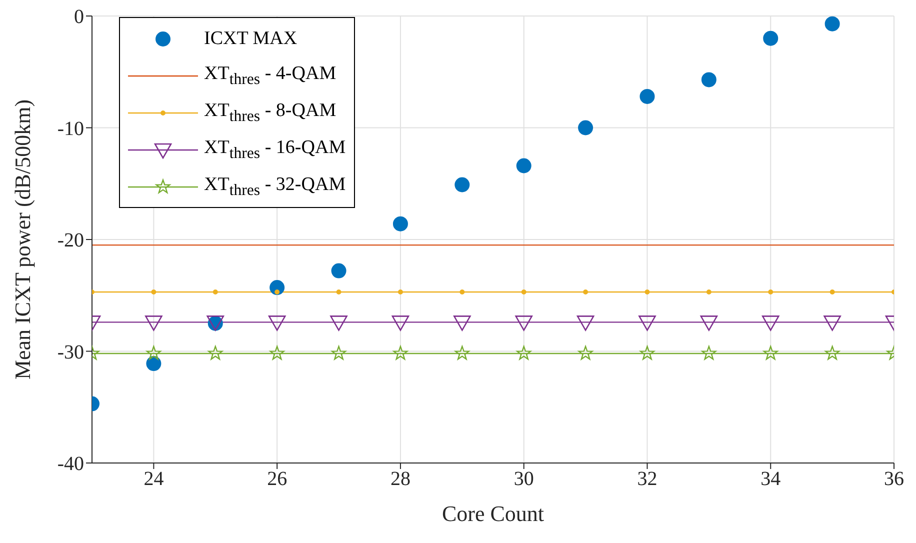  Describe the element at coordinates (277, 479) in the screenshot. I see `x-tick-label: 26` at that location.